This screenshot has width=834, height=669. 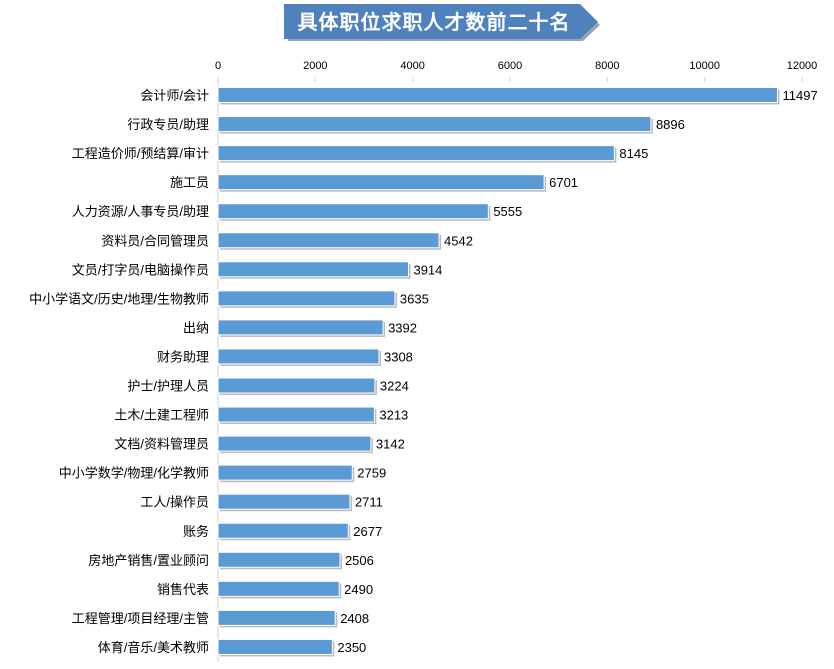 What do you see at coordinates (434, 22) in the screenshot?
I see `chart-title: 具体职位求职人才数前二十名` at bounding box center [434, 22].